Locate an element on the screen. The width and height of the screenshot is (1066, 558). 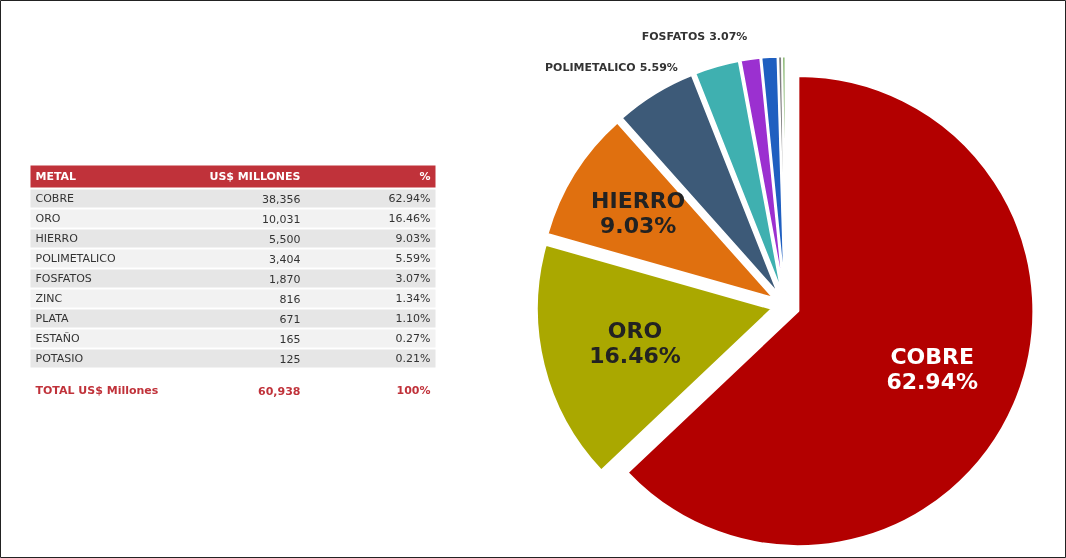
text: 5,500 is located at coordinates (285, 239).